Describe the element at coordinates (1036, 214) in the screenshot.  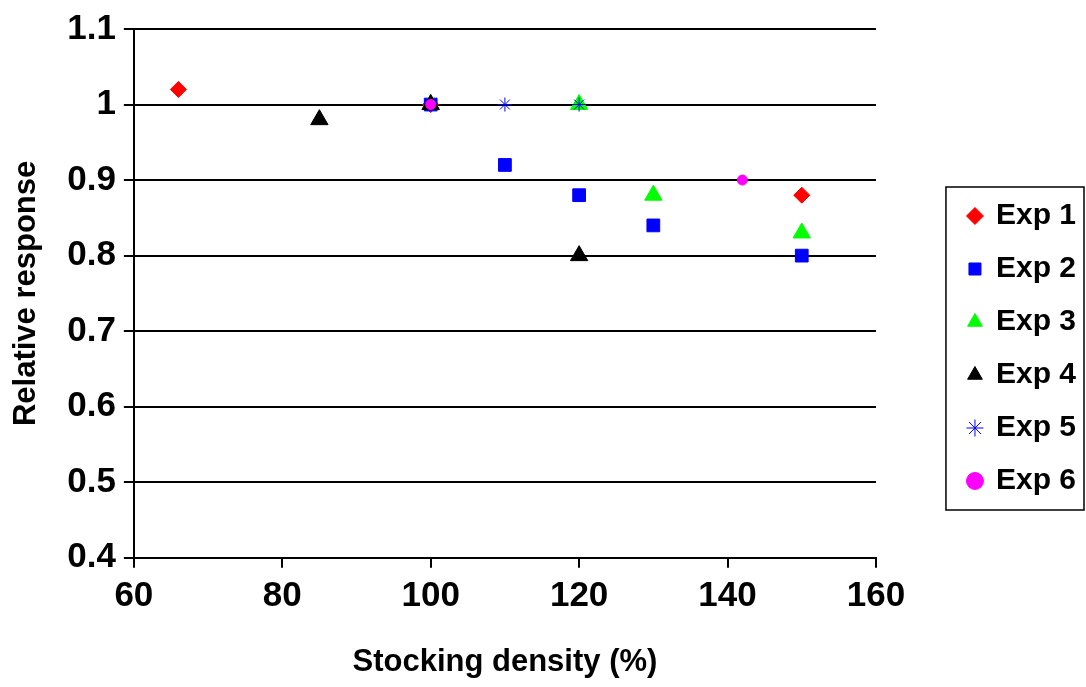
I see `legend-label: Exp 1` at that location.